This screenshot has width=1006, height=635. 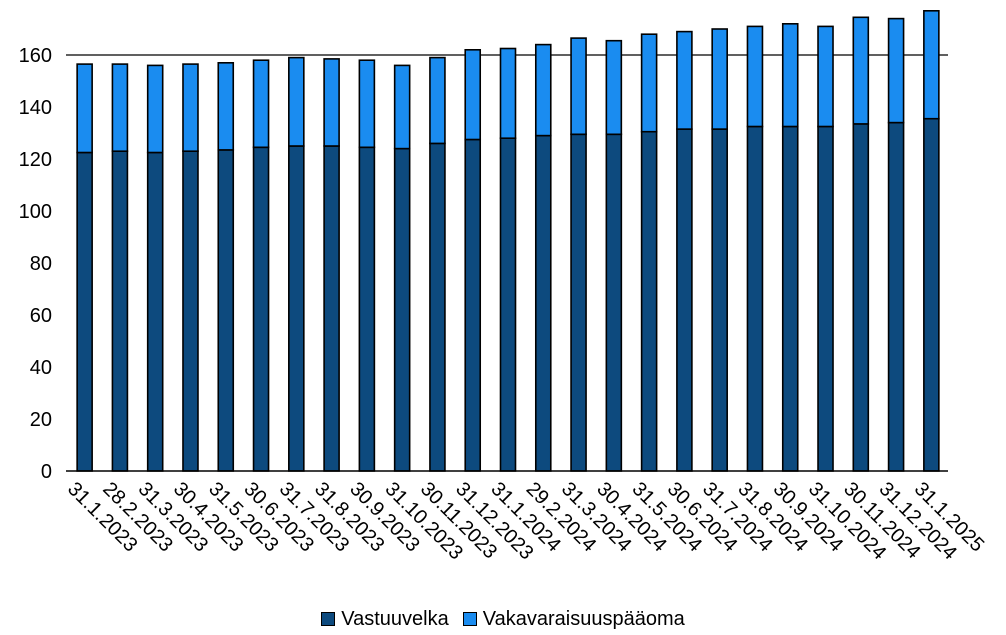 What do you see at coordinates (35, 108) in the screenshot?
I see `y-tick-label: 140` at bounding box center [35, 108].